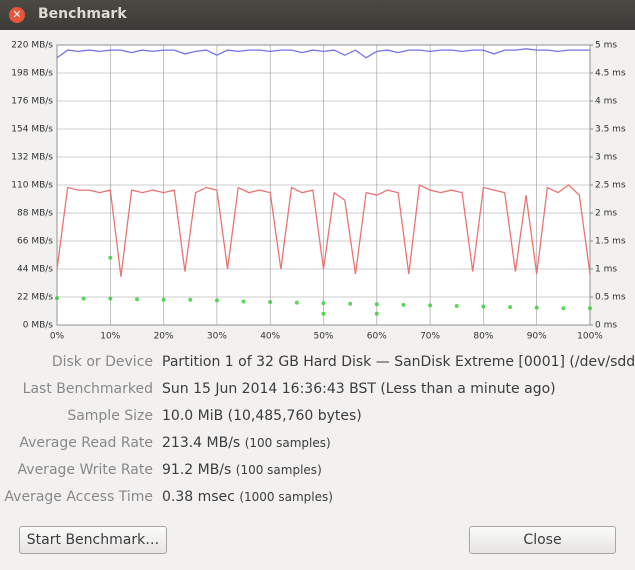 Image resolution: width=635 pixels, height=570 pixels. What do you see at coordinates (85, 470) in the screenshot?
I see `info-label: Average Write Rate` at bounding box center [85, 470].